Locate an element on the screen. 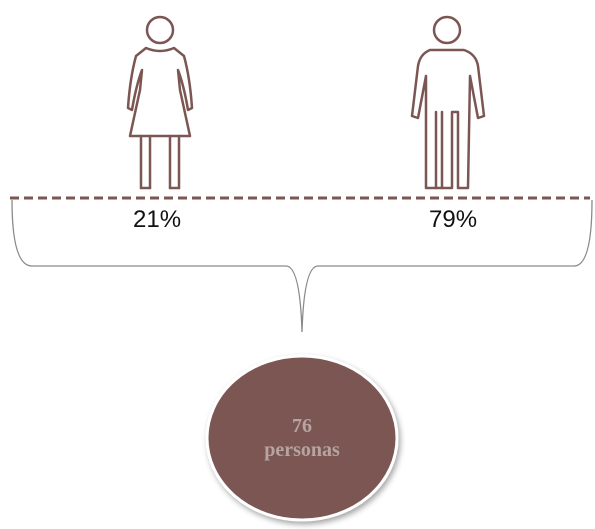  total-count: 76 is located at coordinates (302, 426).